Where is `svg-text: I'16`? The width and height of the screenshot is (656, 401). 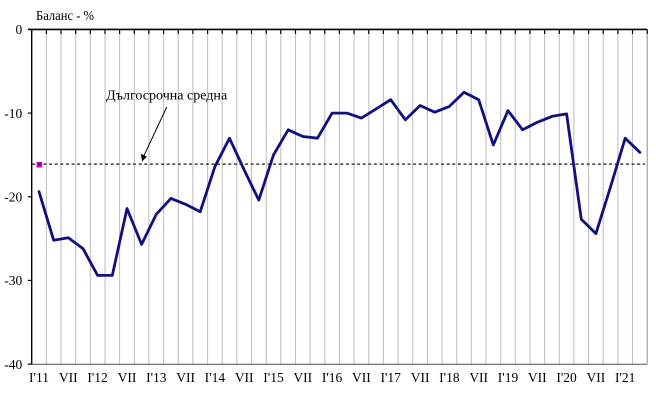
svg-text: I'16 is located at coordinates (332, 377).